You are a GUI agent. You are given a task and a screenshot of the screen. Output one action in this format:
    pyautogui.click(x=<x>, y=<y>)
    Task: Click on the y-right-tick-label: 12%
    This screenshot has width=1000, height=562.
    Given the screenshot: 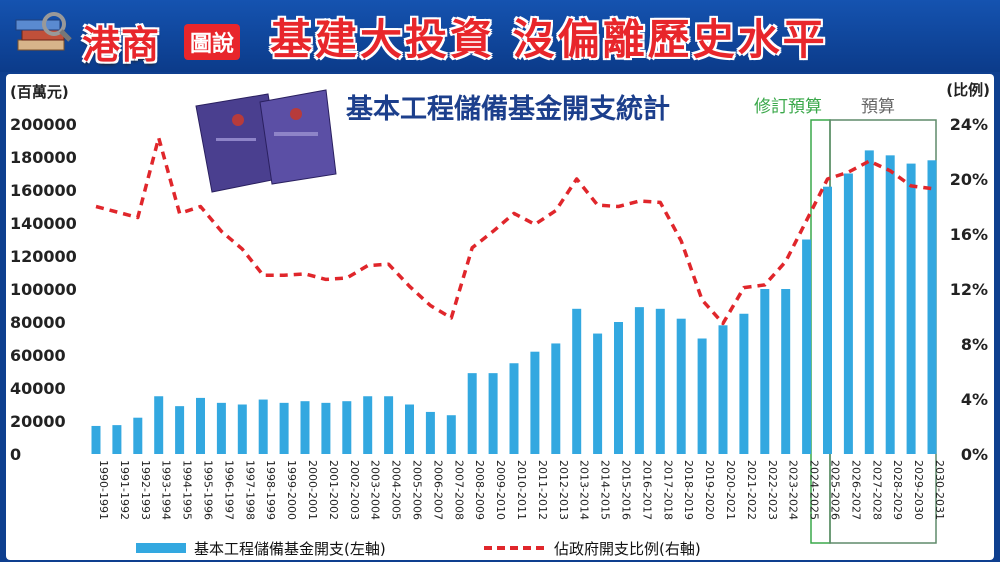 What is the action you would take?
    pyautogui.click(x=969, y=289)
    